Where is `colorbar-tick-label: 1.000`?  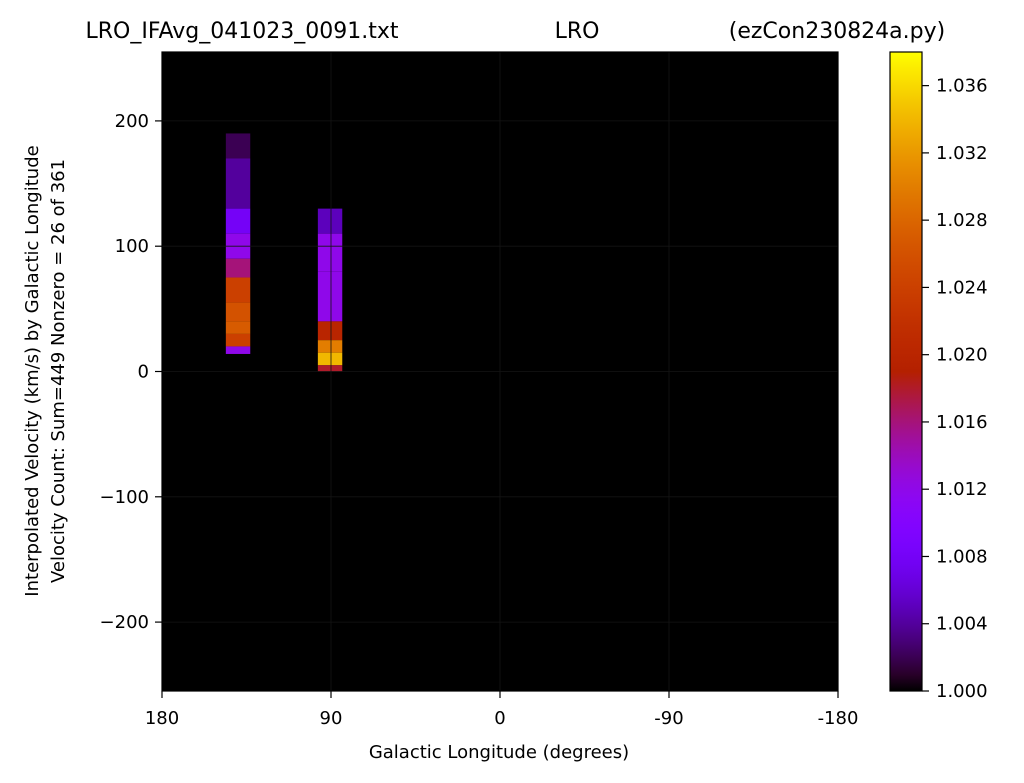 colorbar-tick-label: 1.000 is located at coordinates (962, 691).